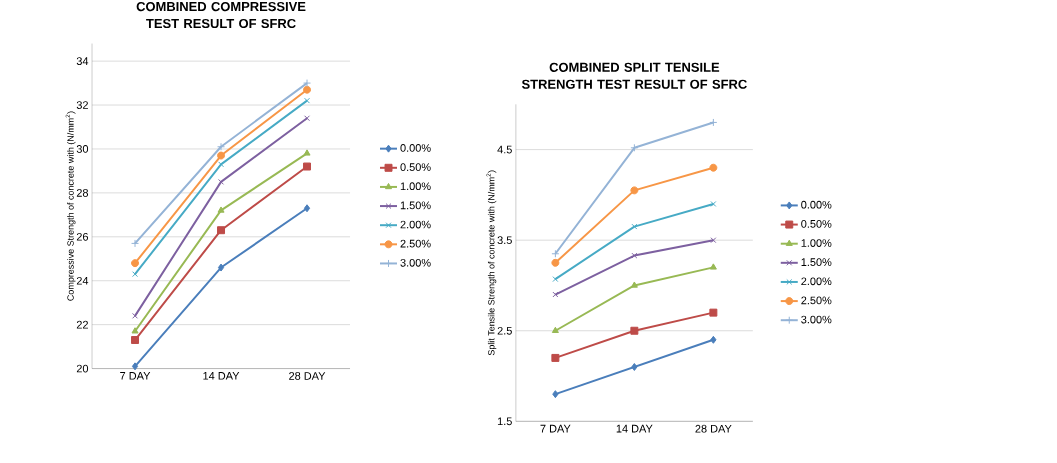 The image size is (1057, 463). I want to click on chart-title: COMBINED SPLIT TENSILE STRENGTH TEST RESULT OF SFRC, so click(634, 75).